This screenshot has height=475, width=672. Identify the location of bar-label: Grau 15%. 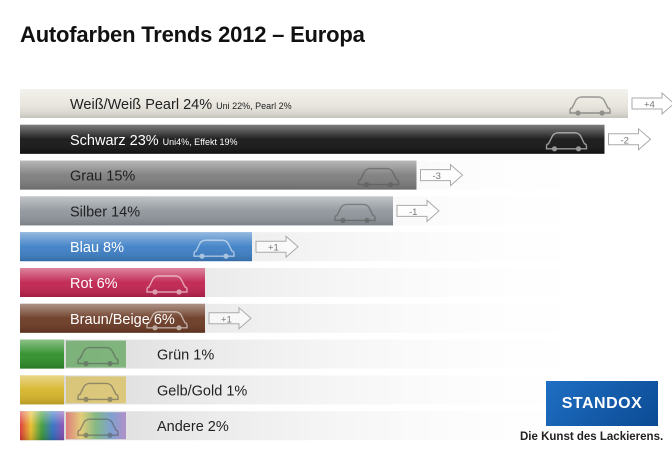
(102, 177).